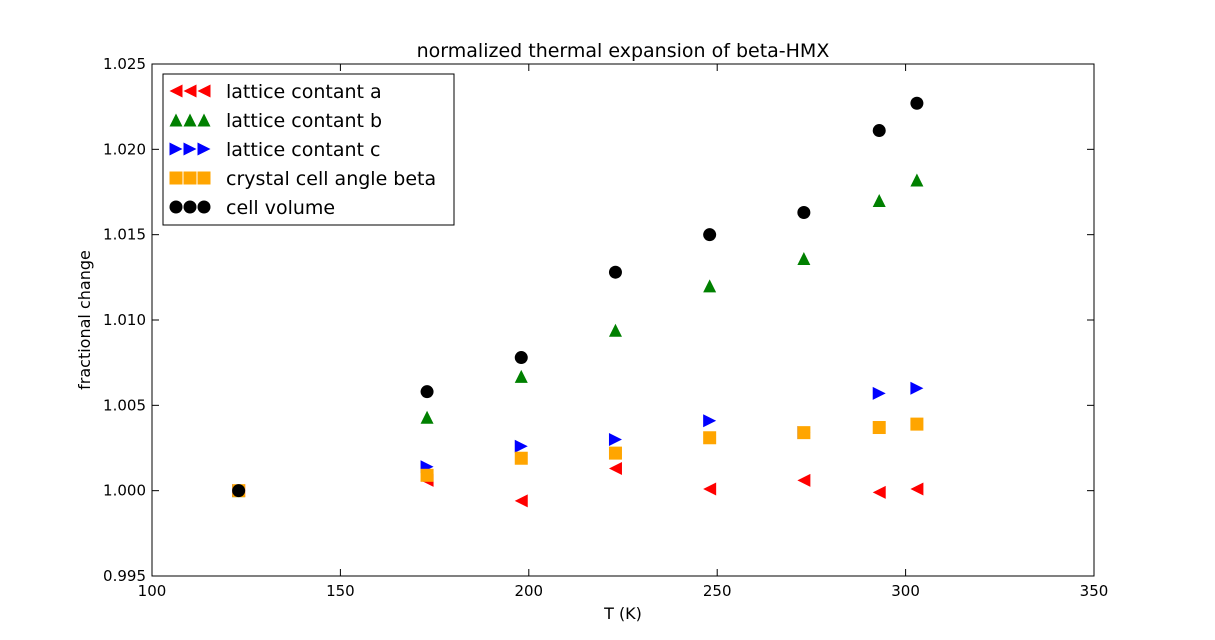 Image resolution: width=1215 pixels, height=640 pixels. I want to click on y-axis-label: fractional change, so click(84, 320).